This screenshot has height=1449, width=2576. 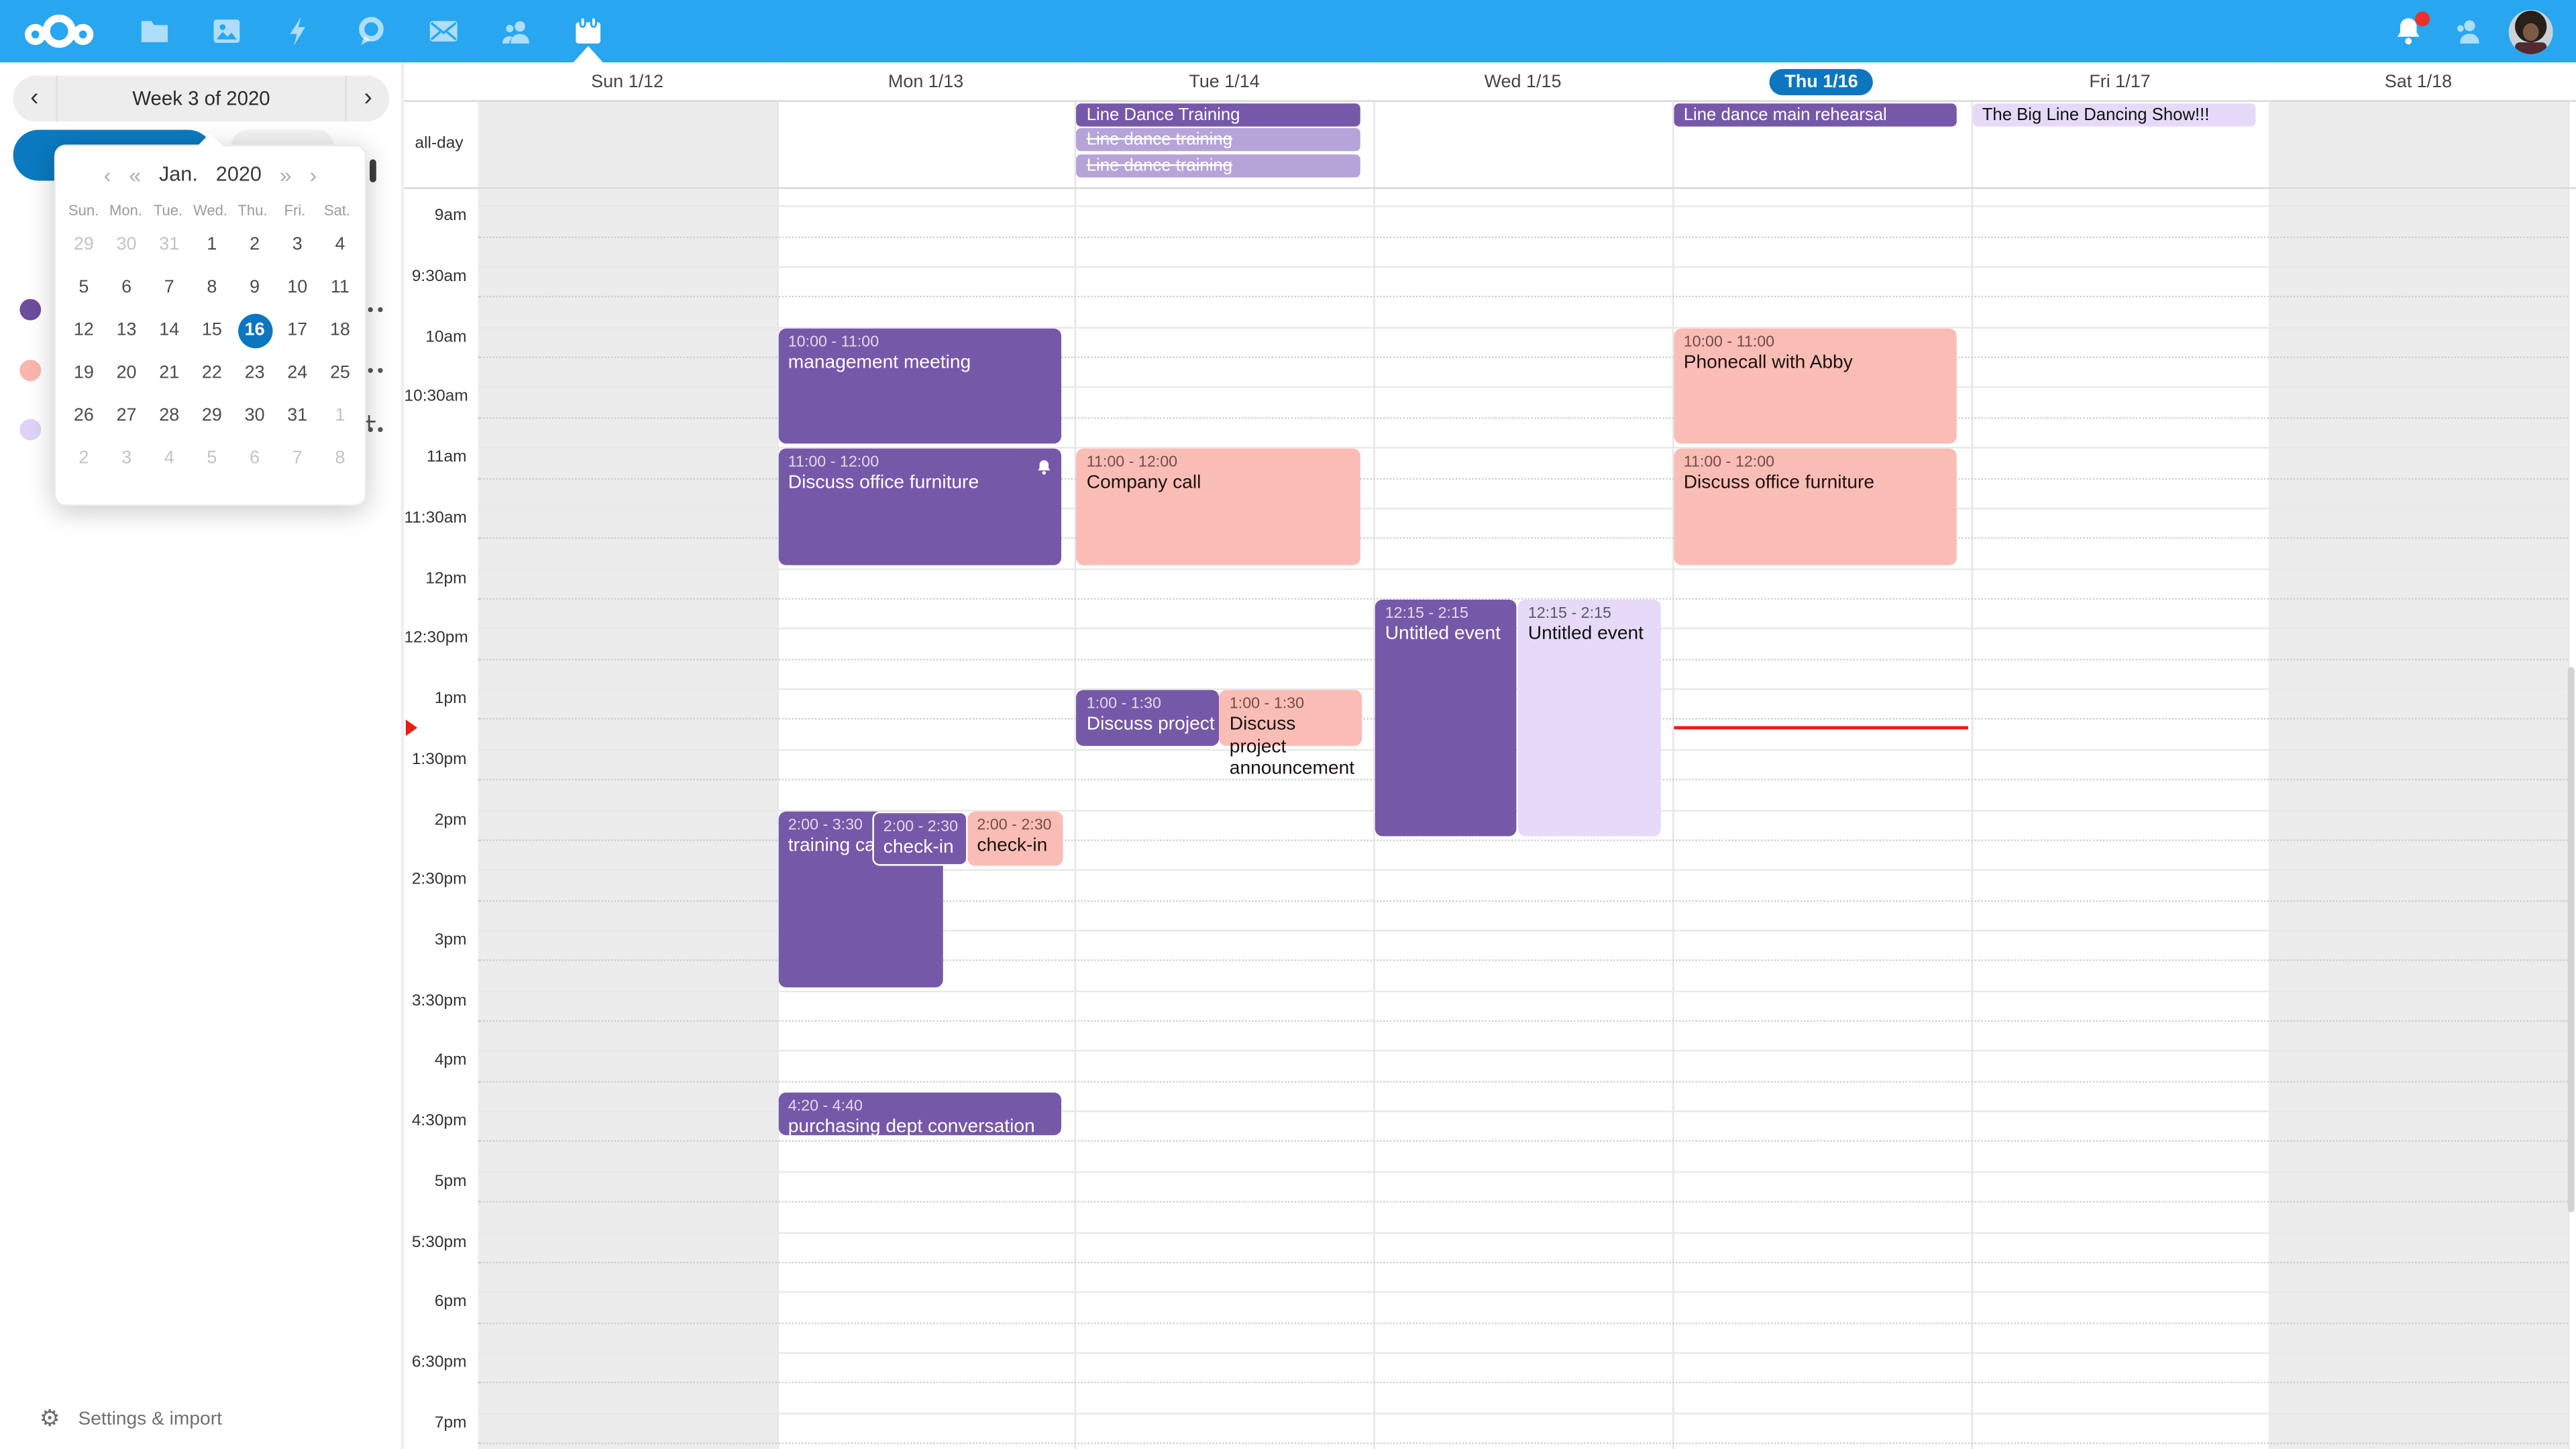 I want to click on next-month-button: », so click(x=285, y=174).